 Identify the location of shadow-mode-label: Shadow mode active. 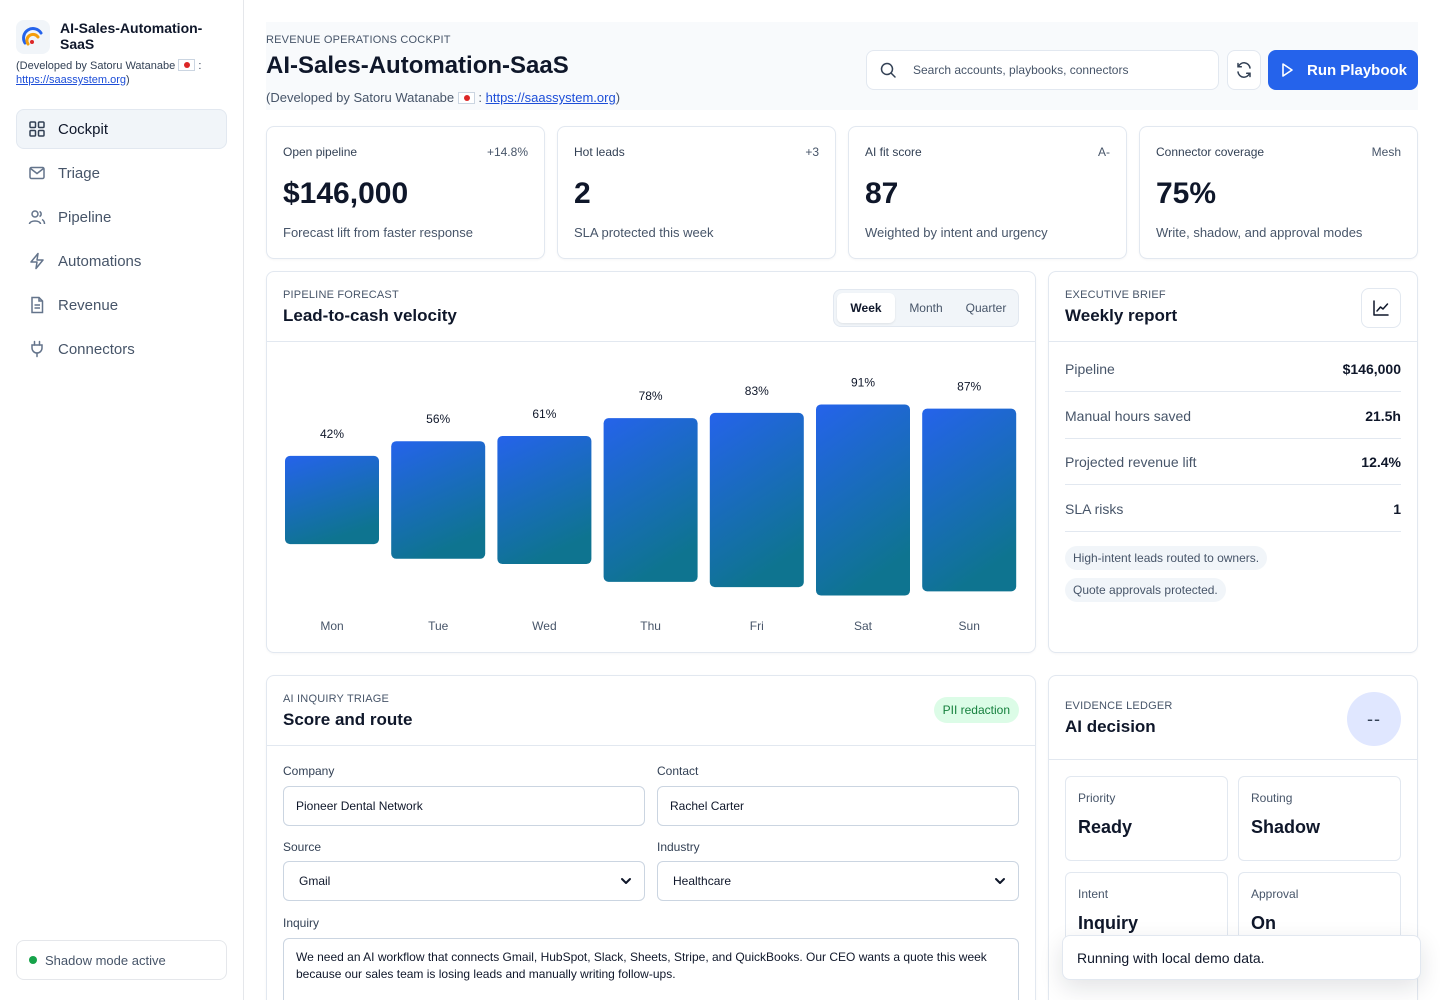
(105, 960).